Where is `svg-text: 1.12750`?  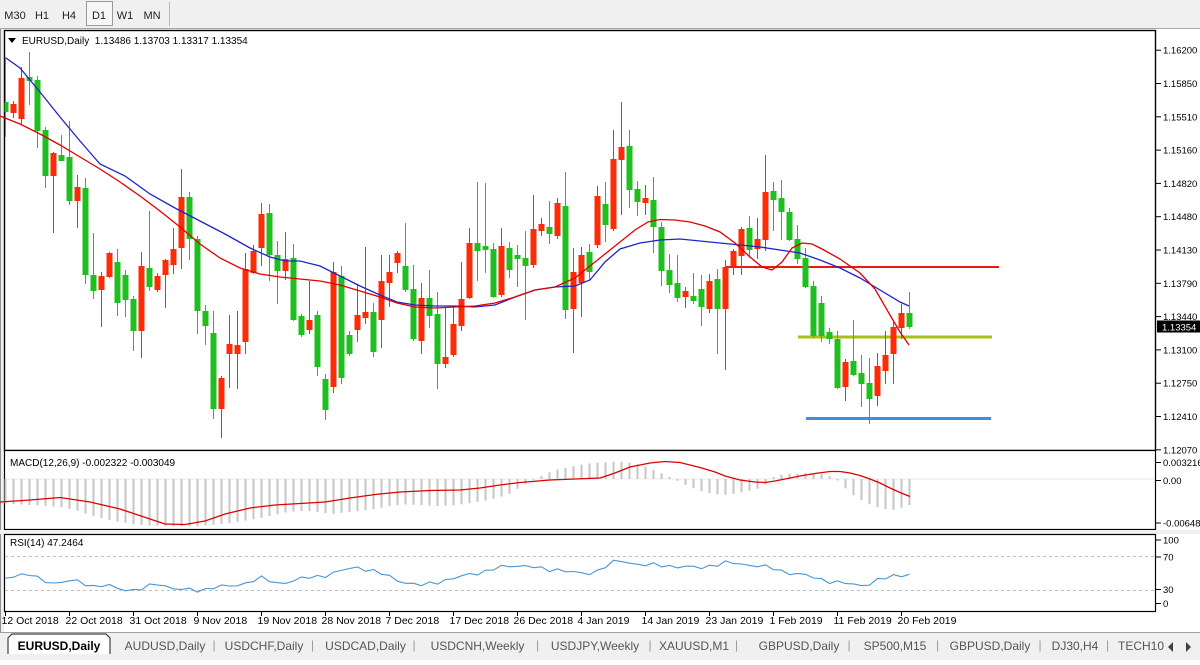 svg-text: 1.12750 is located at coordinates (1180, 384).